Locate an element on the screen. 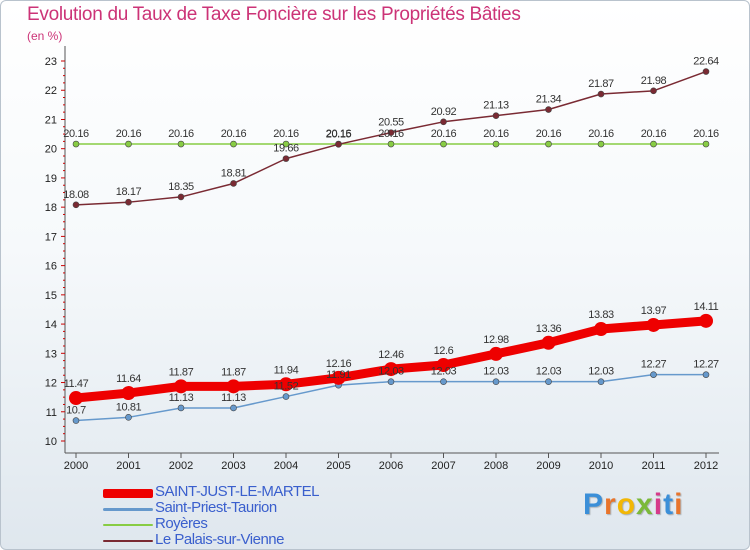 The height and width of the screenshot is (550, 750). legend-label: Le Palais-sur-Vienne is located at coordinates (219, 539).